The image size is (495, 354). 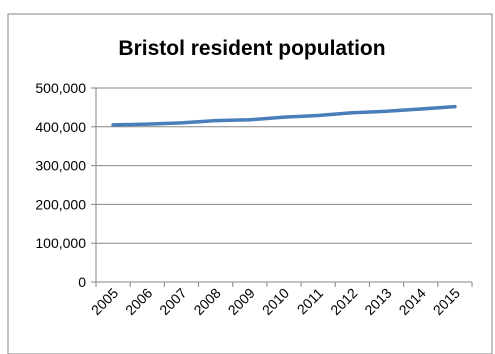 I want to click on y-tick-label: 100,000, so click(x=60, y=243).